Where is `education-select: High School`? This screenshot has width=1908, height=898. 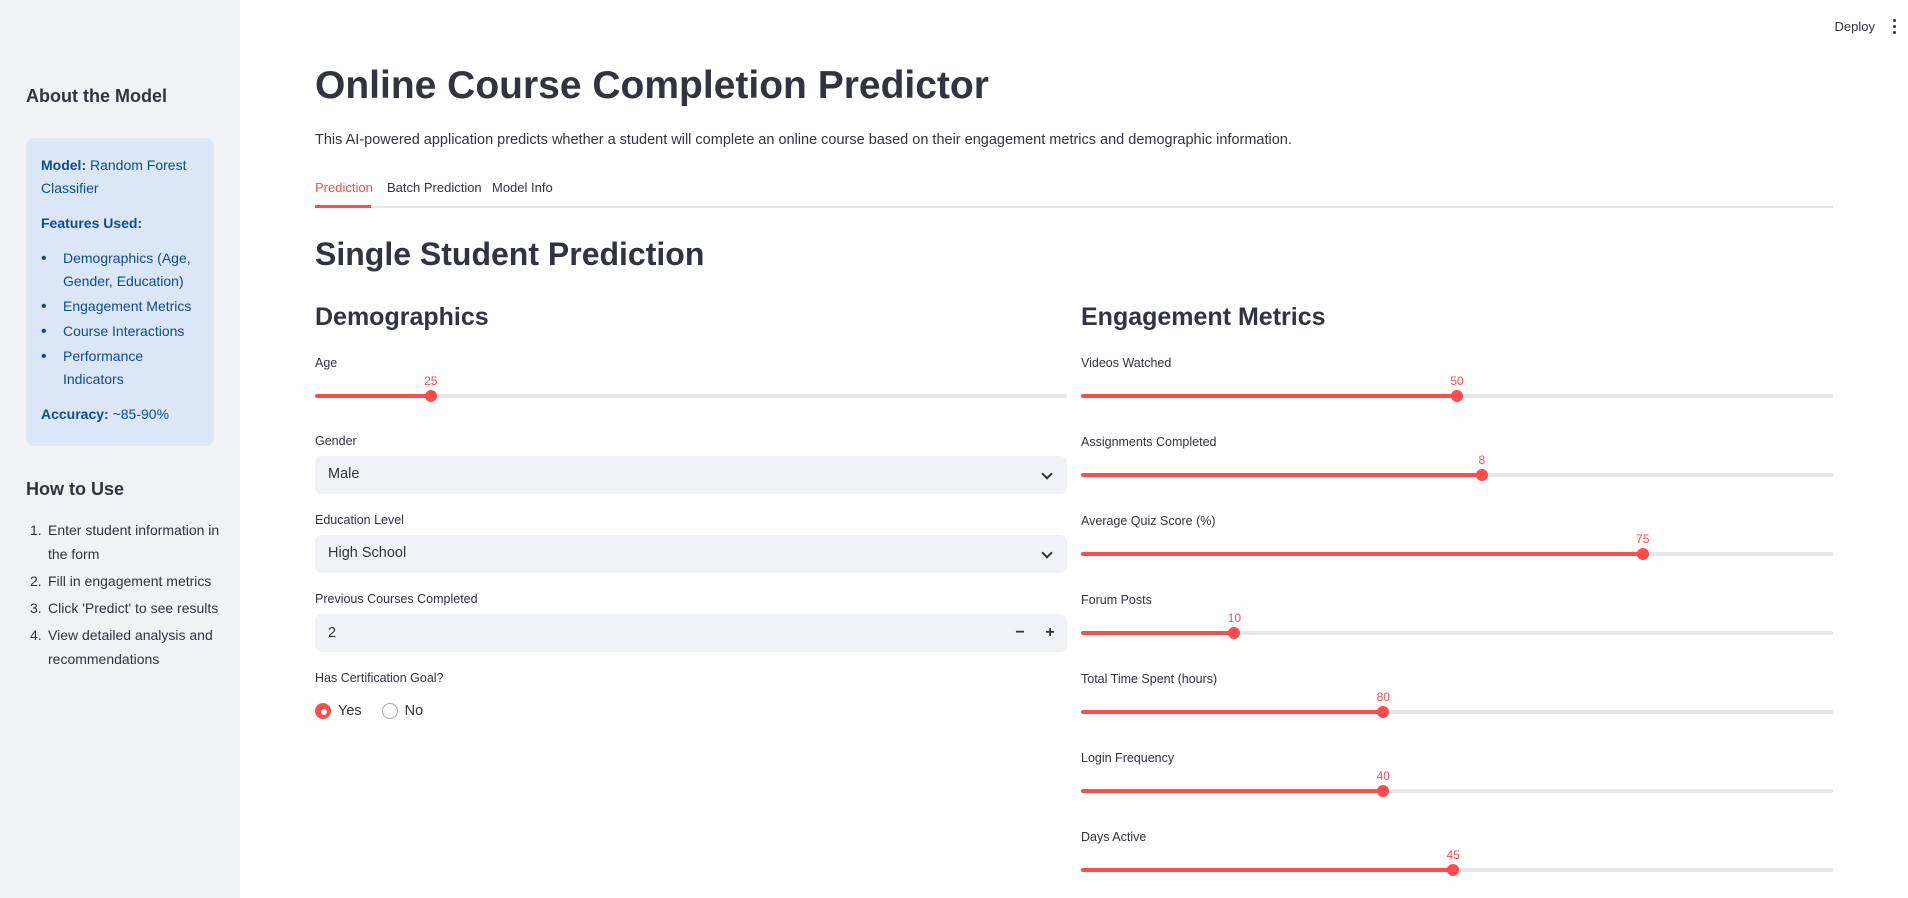 education-select: High School is located at coordinates (691, 554).